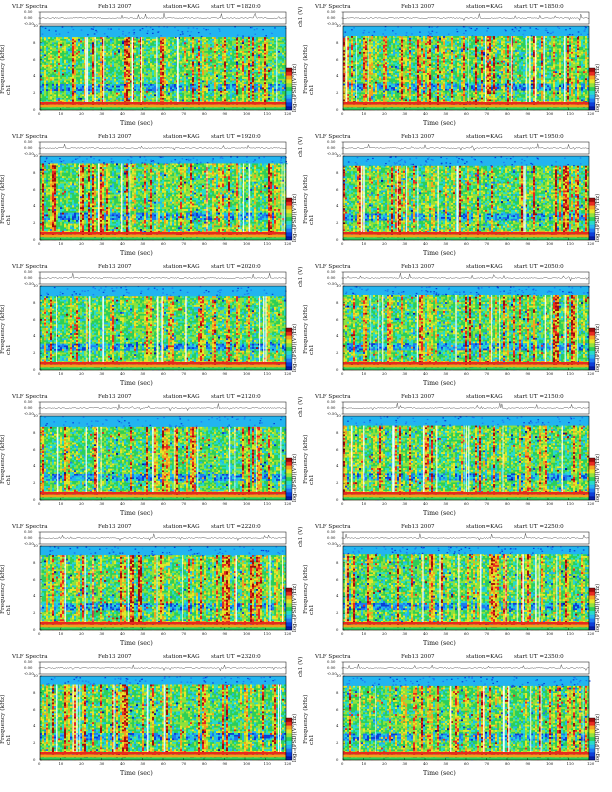 This screenshot has width=612, height=792. What do you see at coordinates (539, 527) in the screenshot?
I see `panel-start-time: start UT =2250:0` at bounding box center [539, 527].